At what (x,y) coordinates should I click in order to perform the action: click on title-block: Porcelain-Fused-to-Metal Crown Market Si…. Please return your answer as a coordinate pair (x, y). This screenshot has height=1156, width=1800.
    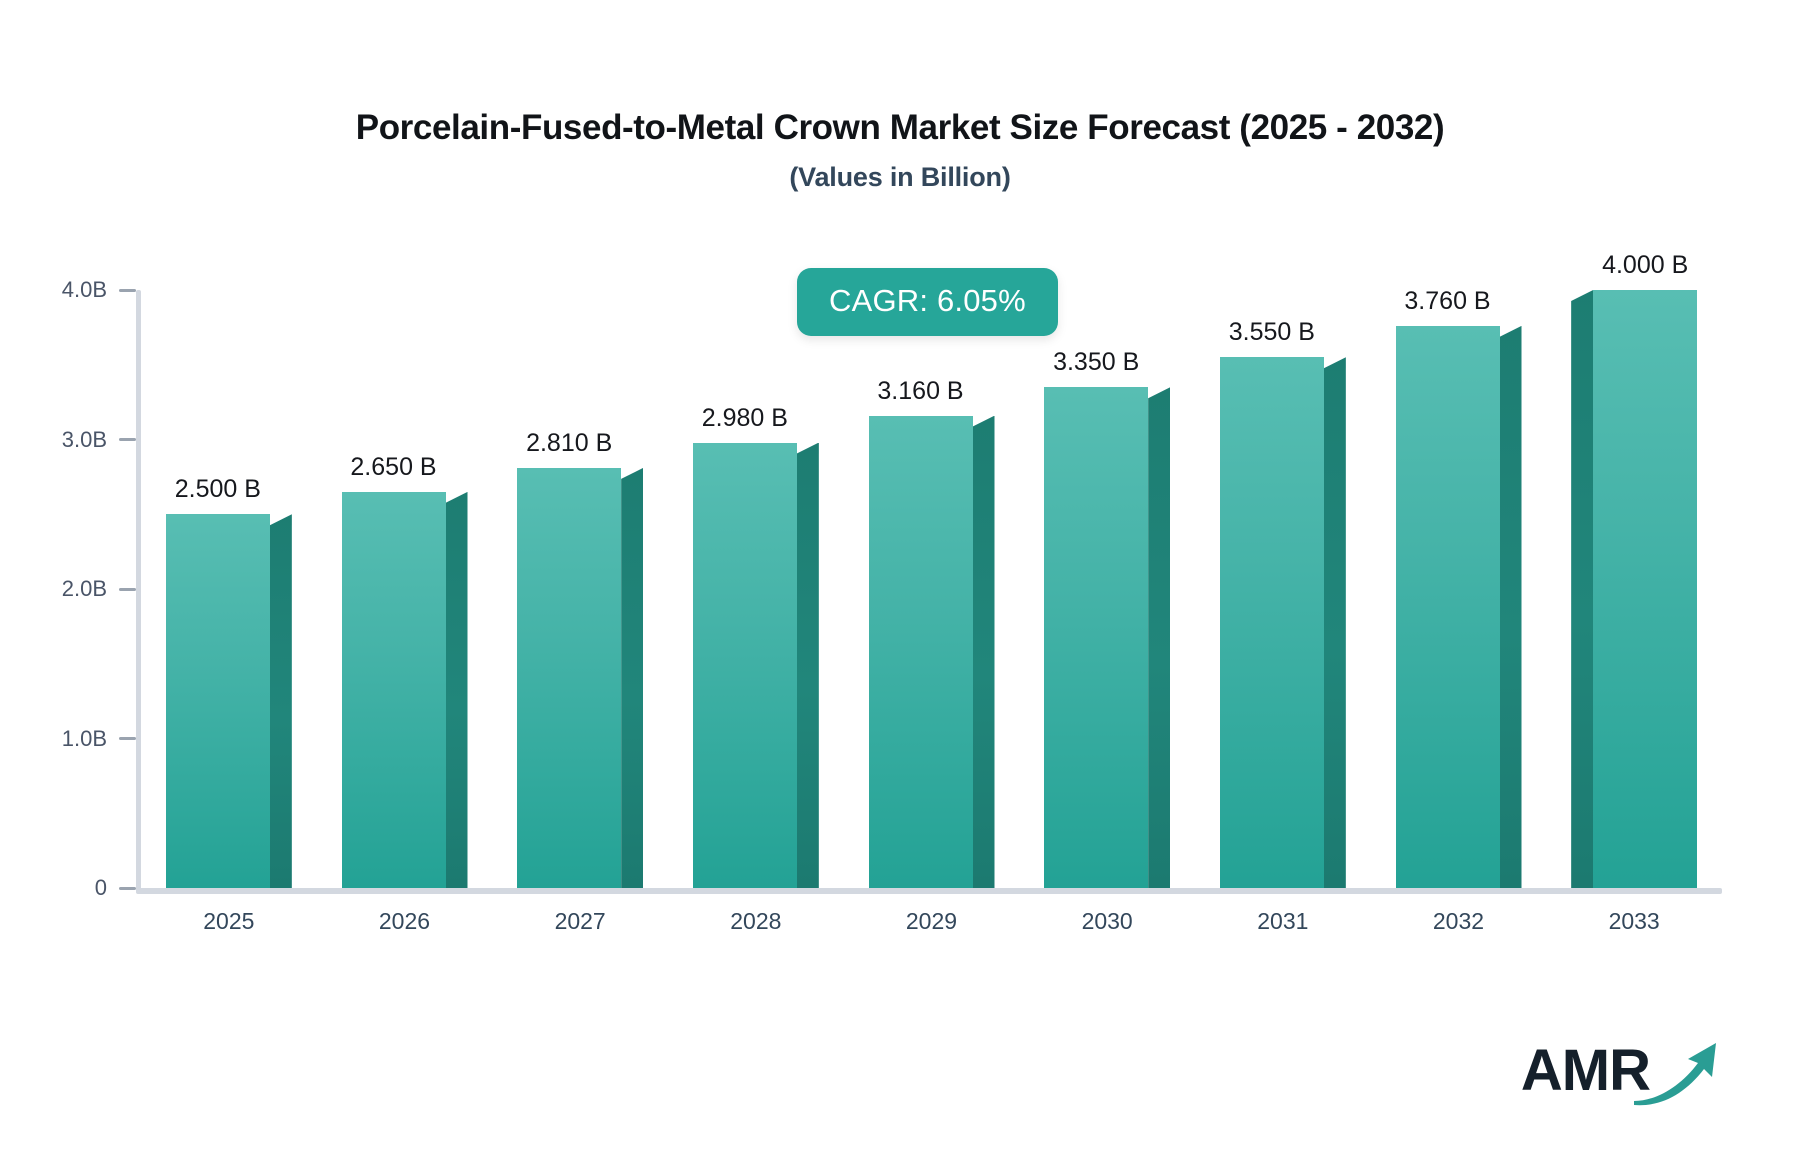
    Looking at the image, I should click on (900, 150).